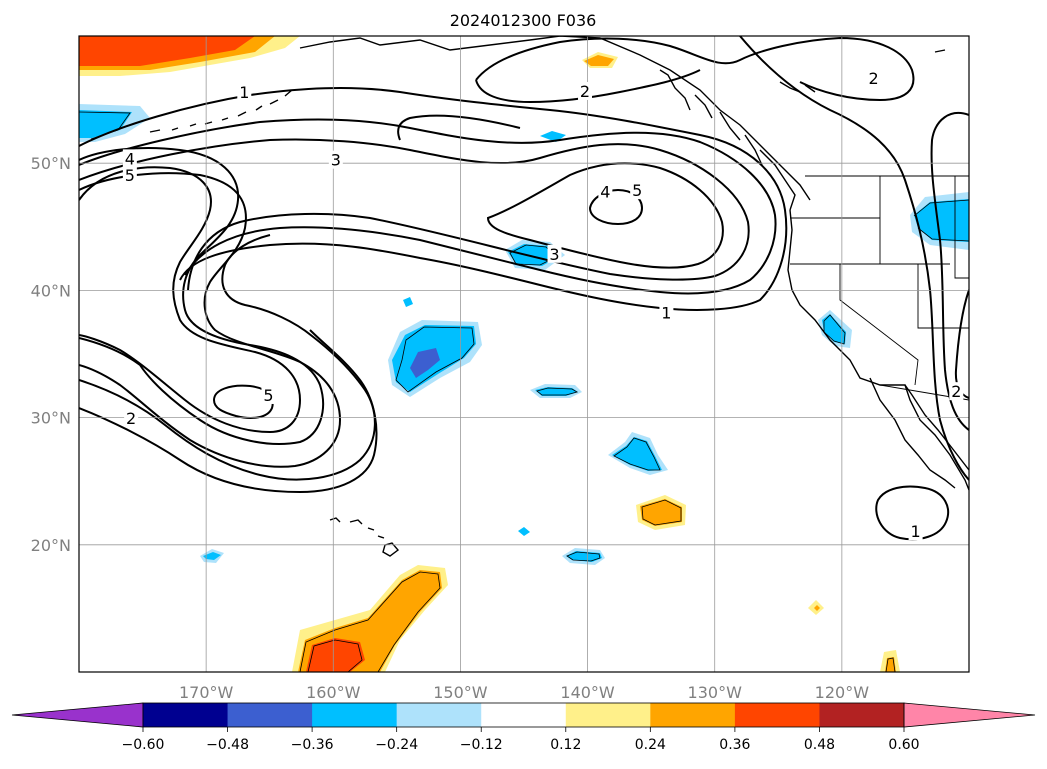  What do you see at coordinates (661, 512) in the screenshot?
I see `positive-anomaly-east-core` at bounding box center [661, 512].